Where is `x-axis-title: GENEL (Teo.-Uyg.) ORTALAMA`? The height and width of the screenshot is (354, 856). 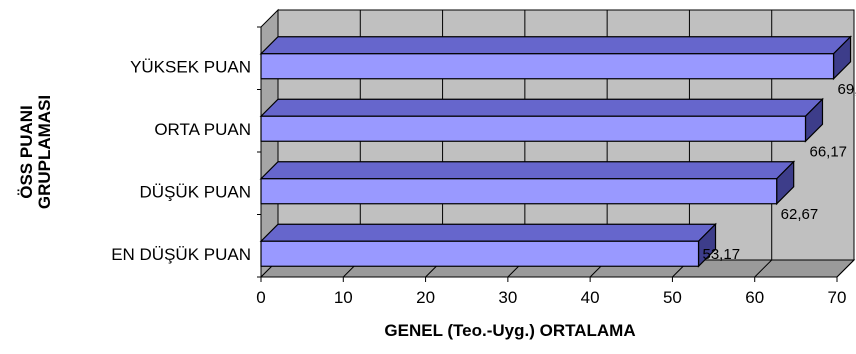 x-axis-title: GENEL (Teo.-Uyg.) ORTALAMA is located at coordinates (509, 330).